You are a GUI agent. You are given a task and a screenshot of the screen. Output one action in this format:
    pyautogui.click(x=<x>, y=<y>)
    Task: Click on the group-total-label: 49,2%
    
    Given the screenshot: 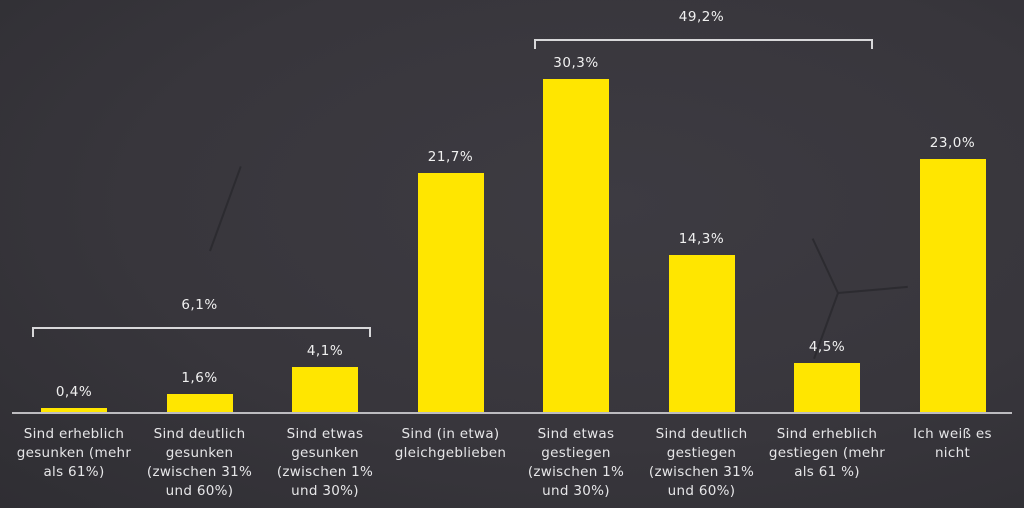 What is the action you would take?
    pyautogui.click(x=701, y=16)
    